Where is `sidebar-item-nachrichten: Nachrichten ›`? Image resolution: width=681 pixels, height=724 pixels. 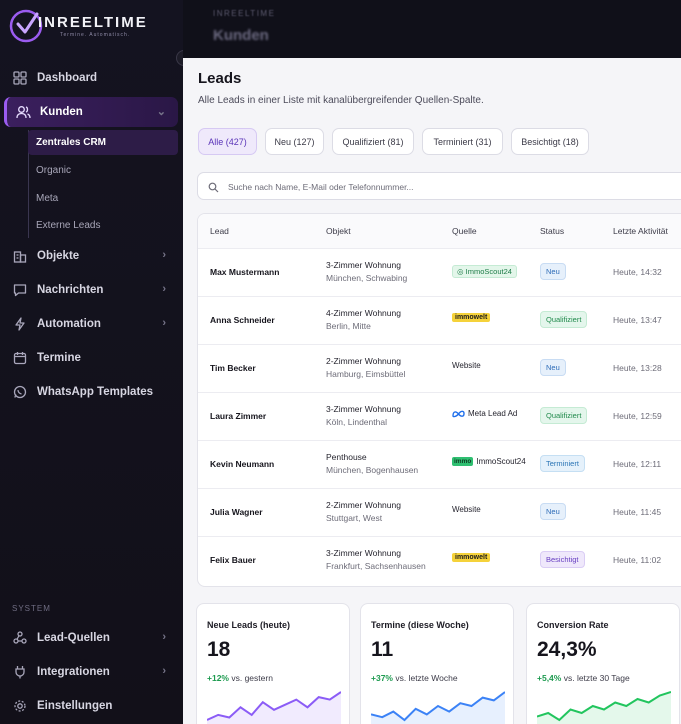 sidebar-item-nachrichten: Nachrichten › is located at coordinates (91, 290).